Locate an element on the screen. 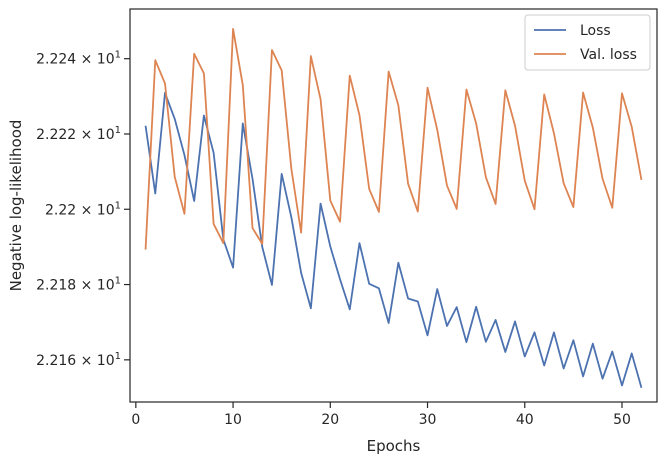  y-tick-label: 2.224 × 10¹ is located at coordinates (78, 59).